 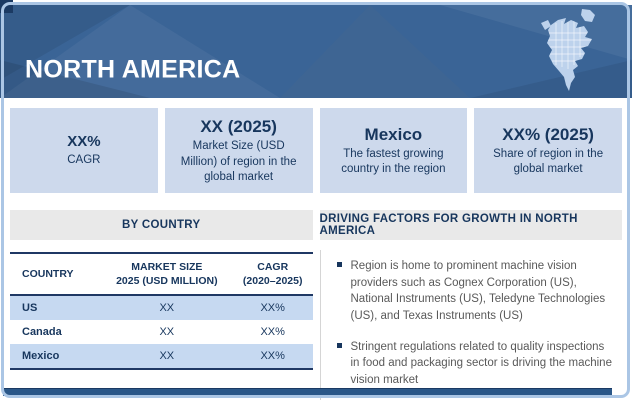 I want to click on stat-value: XX (2025), so click(x=238, y=127).